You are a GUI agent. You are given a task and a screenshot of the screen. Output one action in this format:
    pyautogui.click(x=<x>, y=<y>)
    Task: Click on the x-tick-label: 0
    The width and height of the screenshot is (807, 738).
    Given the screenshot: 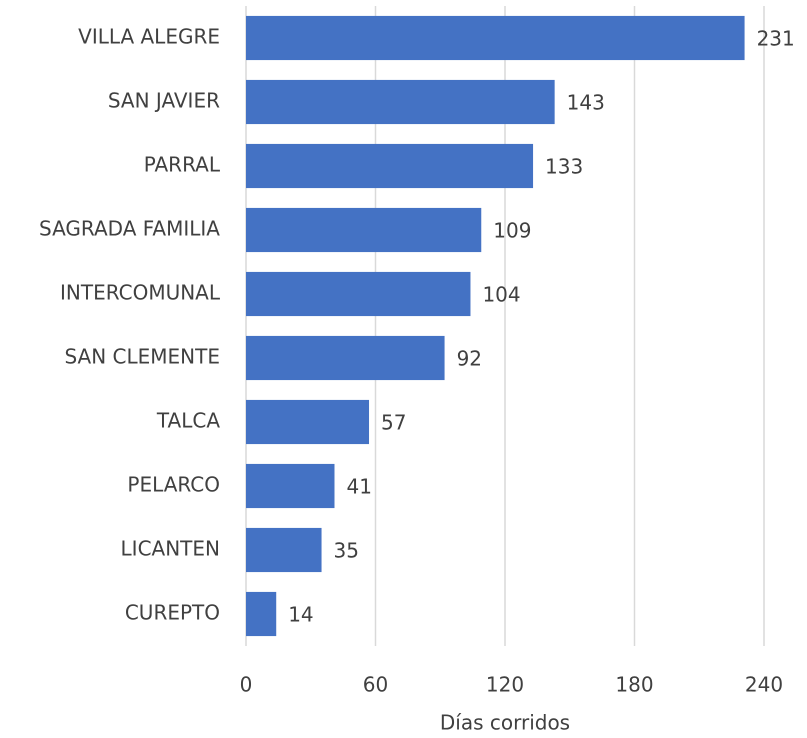 What is the action you would take?
    pyautogui.click(x=246, y=685)
    